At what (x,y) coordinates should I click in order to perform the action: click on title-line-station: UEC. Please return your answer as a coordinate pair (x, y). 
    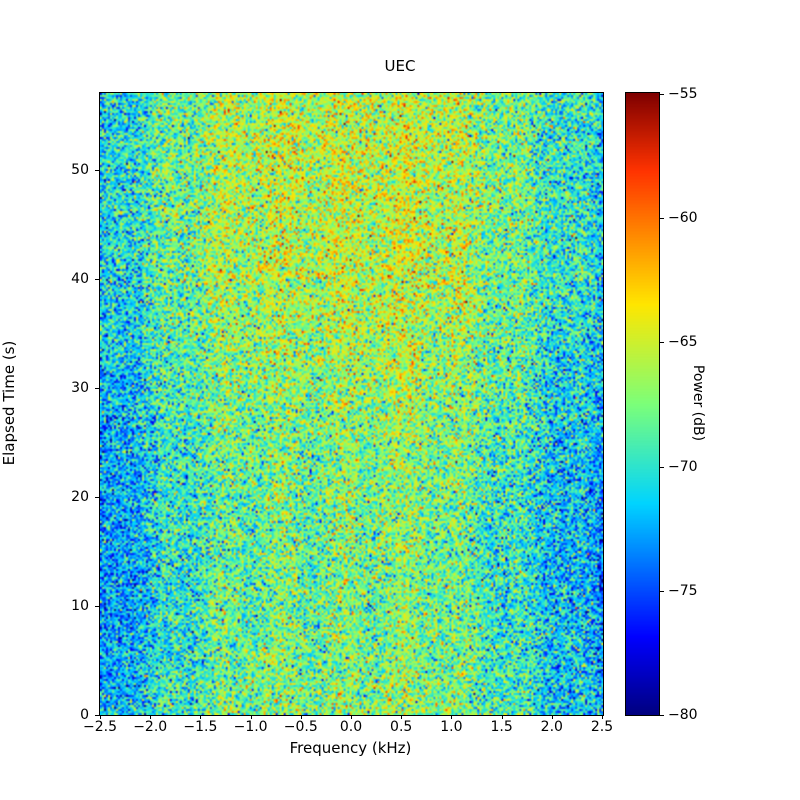
    Looking at the image, I should click on (400, 66).